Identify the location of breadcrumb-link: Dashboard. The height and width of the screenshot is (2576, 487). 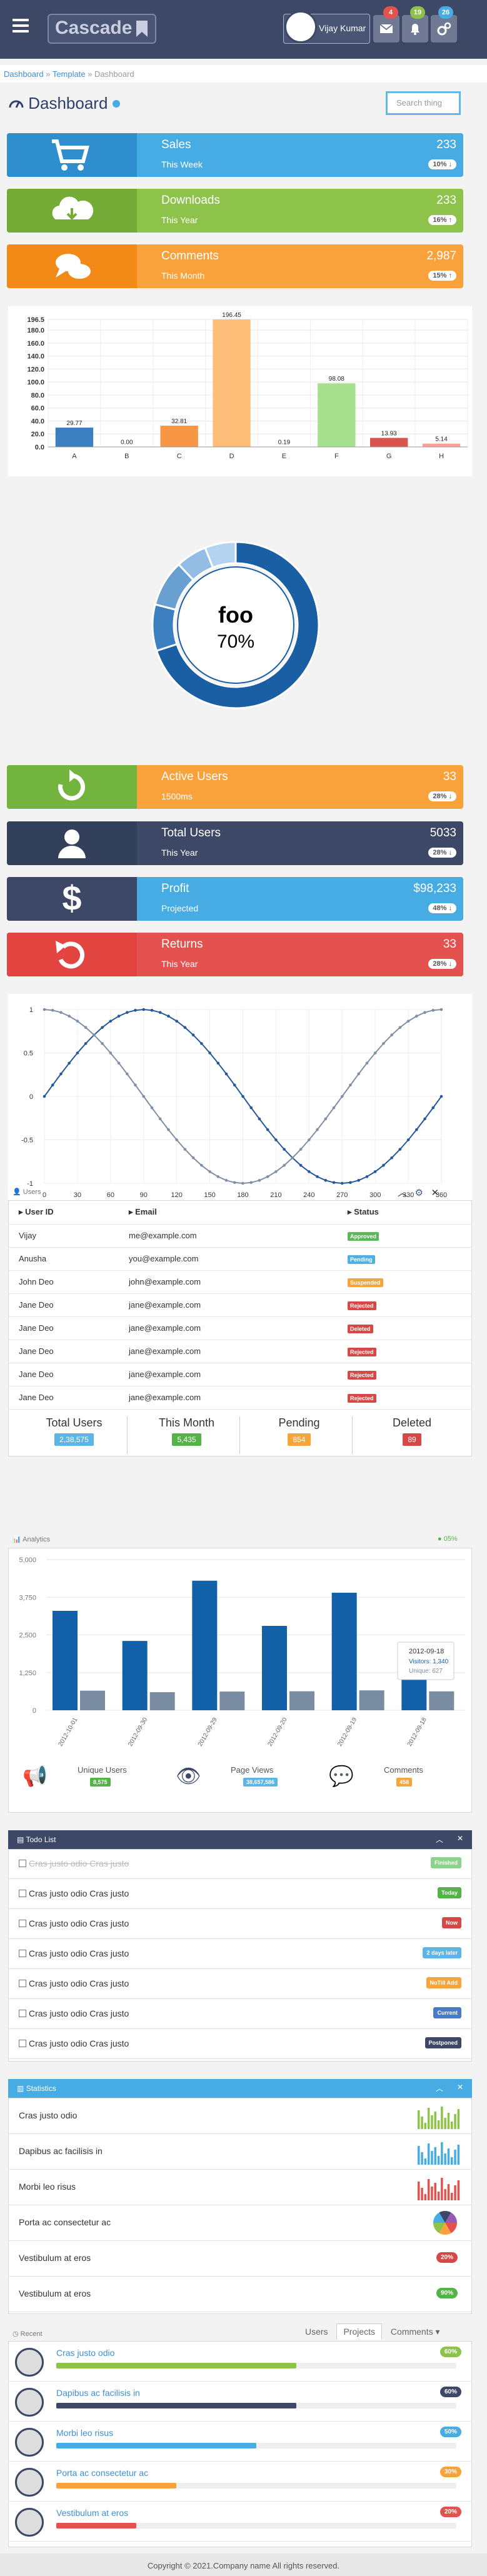
(24, 74).